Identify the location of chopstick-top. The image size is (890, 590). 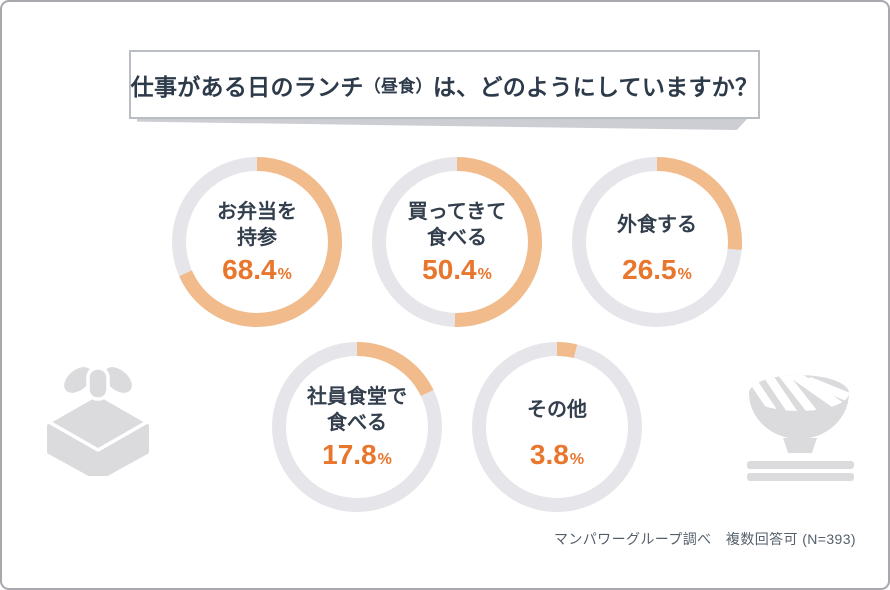
(800, 465).